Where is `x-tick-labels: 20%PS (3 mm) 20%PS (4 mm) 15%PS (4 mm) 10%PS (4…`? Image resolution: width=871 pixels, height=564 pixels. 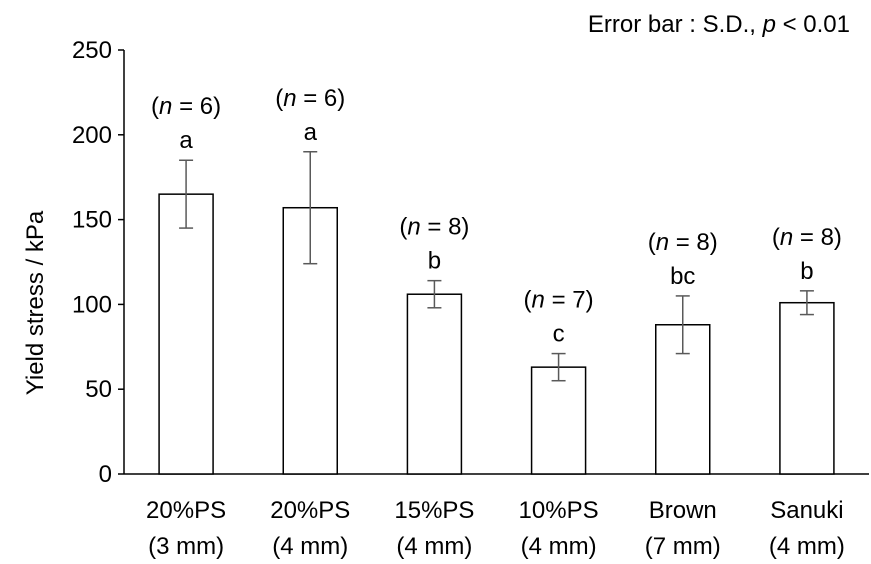
x-tick-labels: 20%PS (3 mm) 20%PS (4 mm) 15%PS (4 mm) 10%PS (4… is located at coordinates (495, 528).